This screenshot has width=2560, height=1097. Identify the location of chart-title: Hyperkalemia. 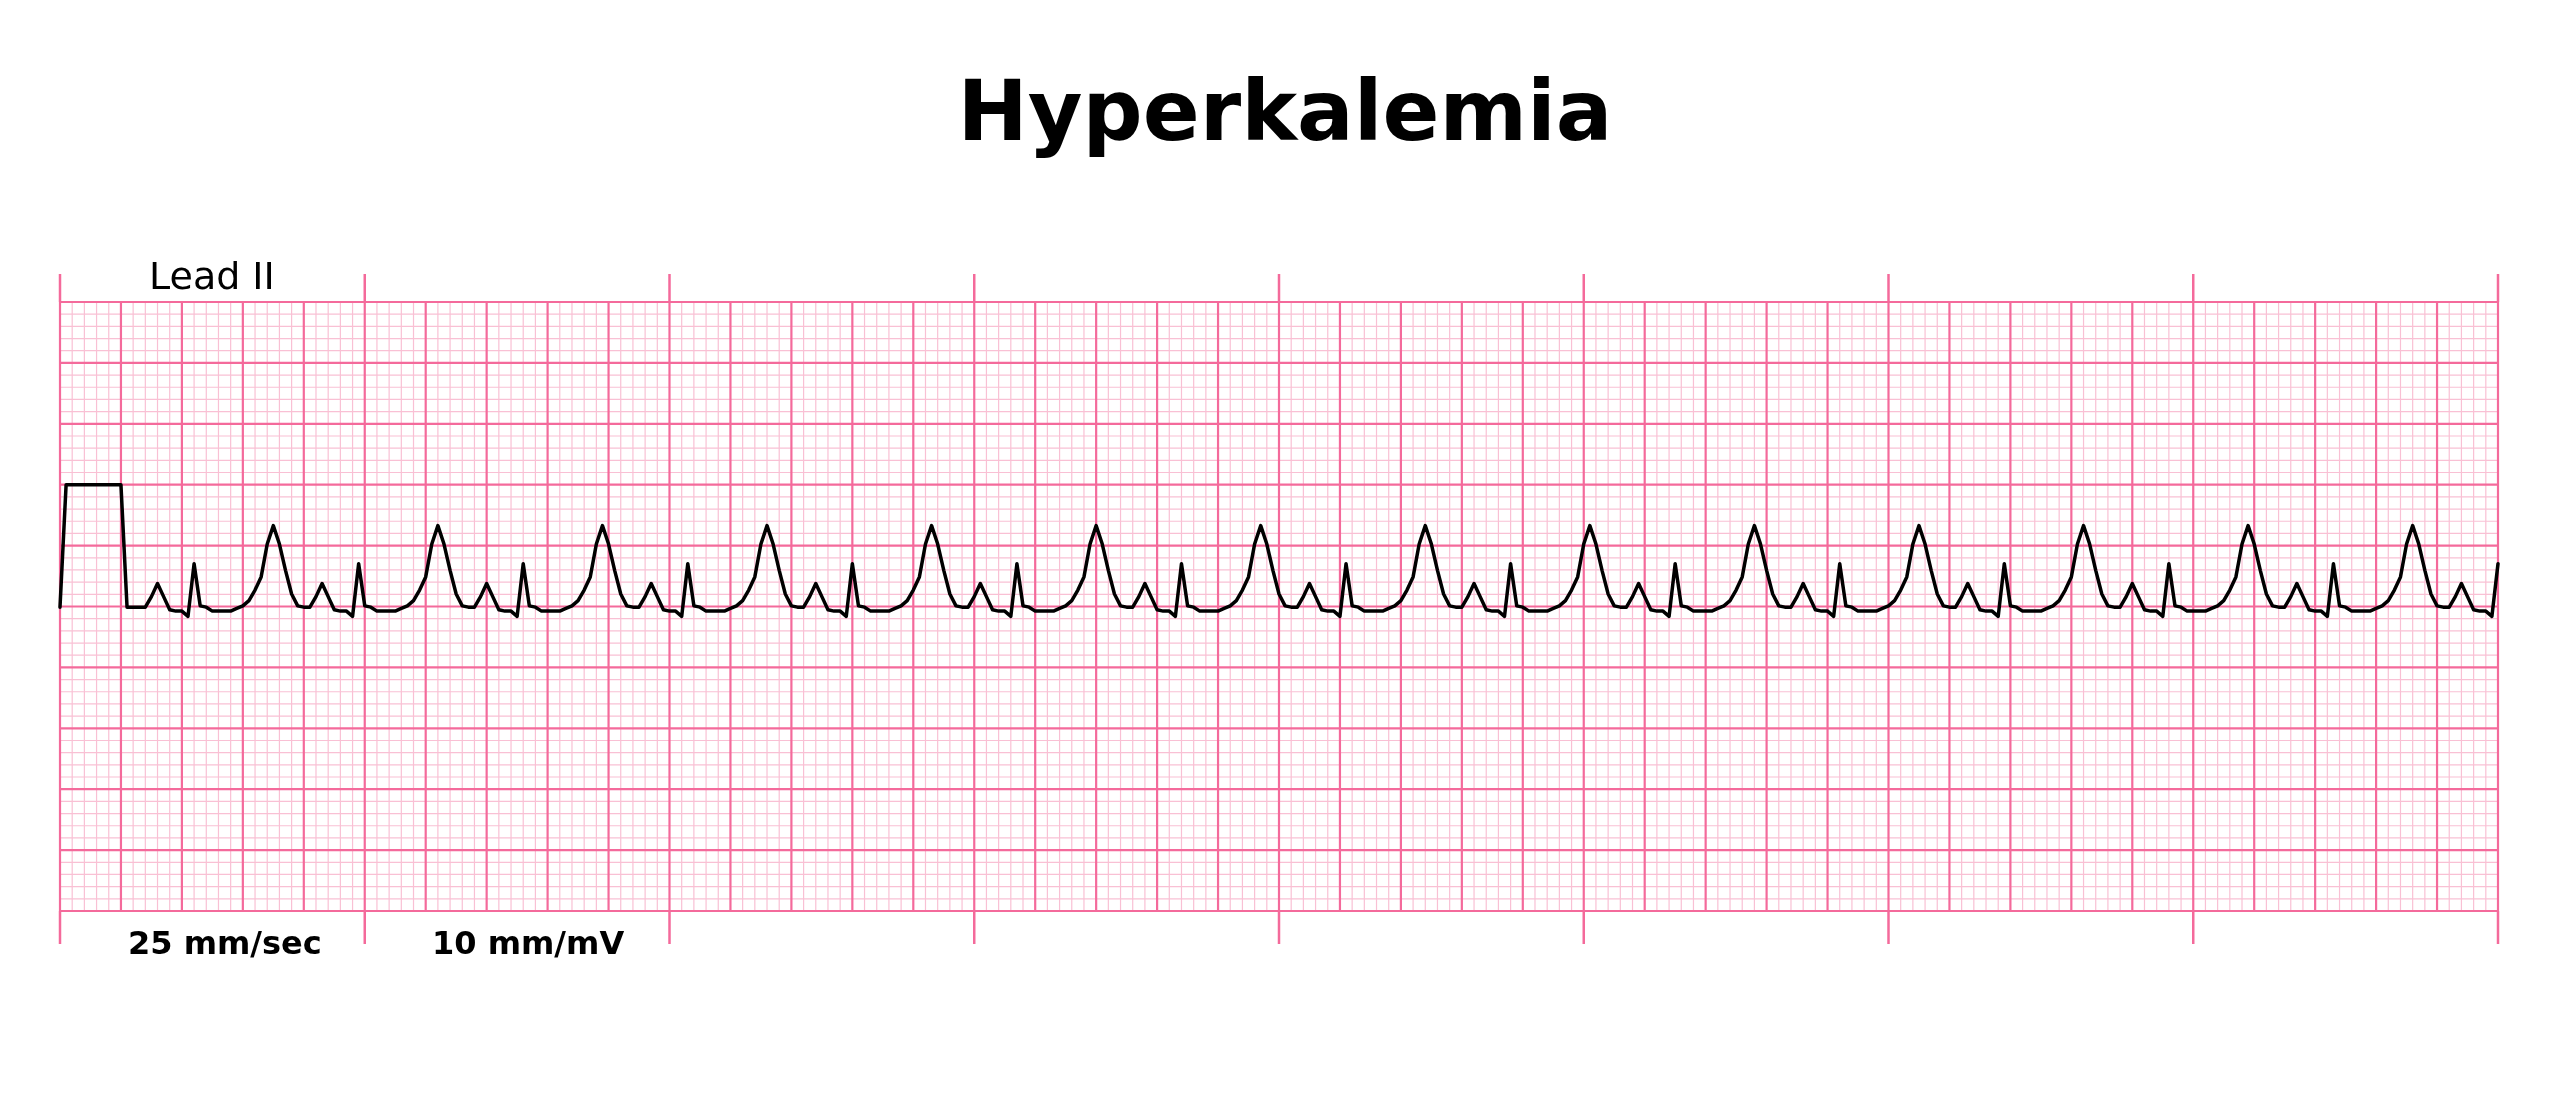
(1285, 111).